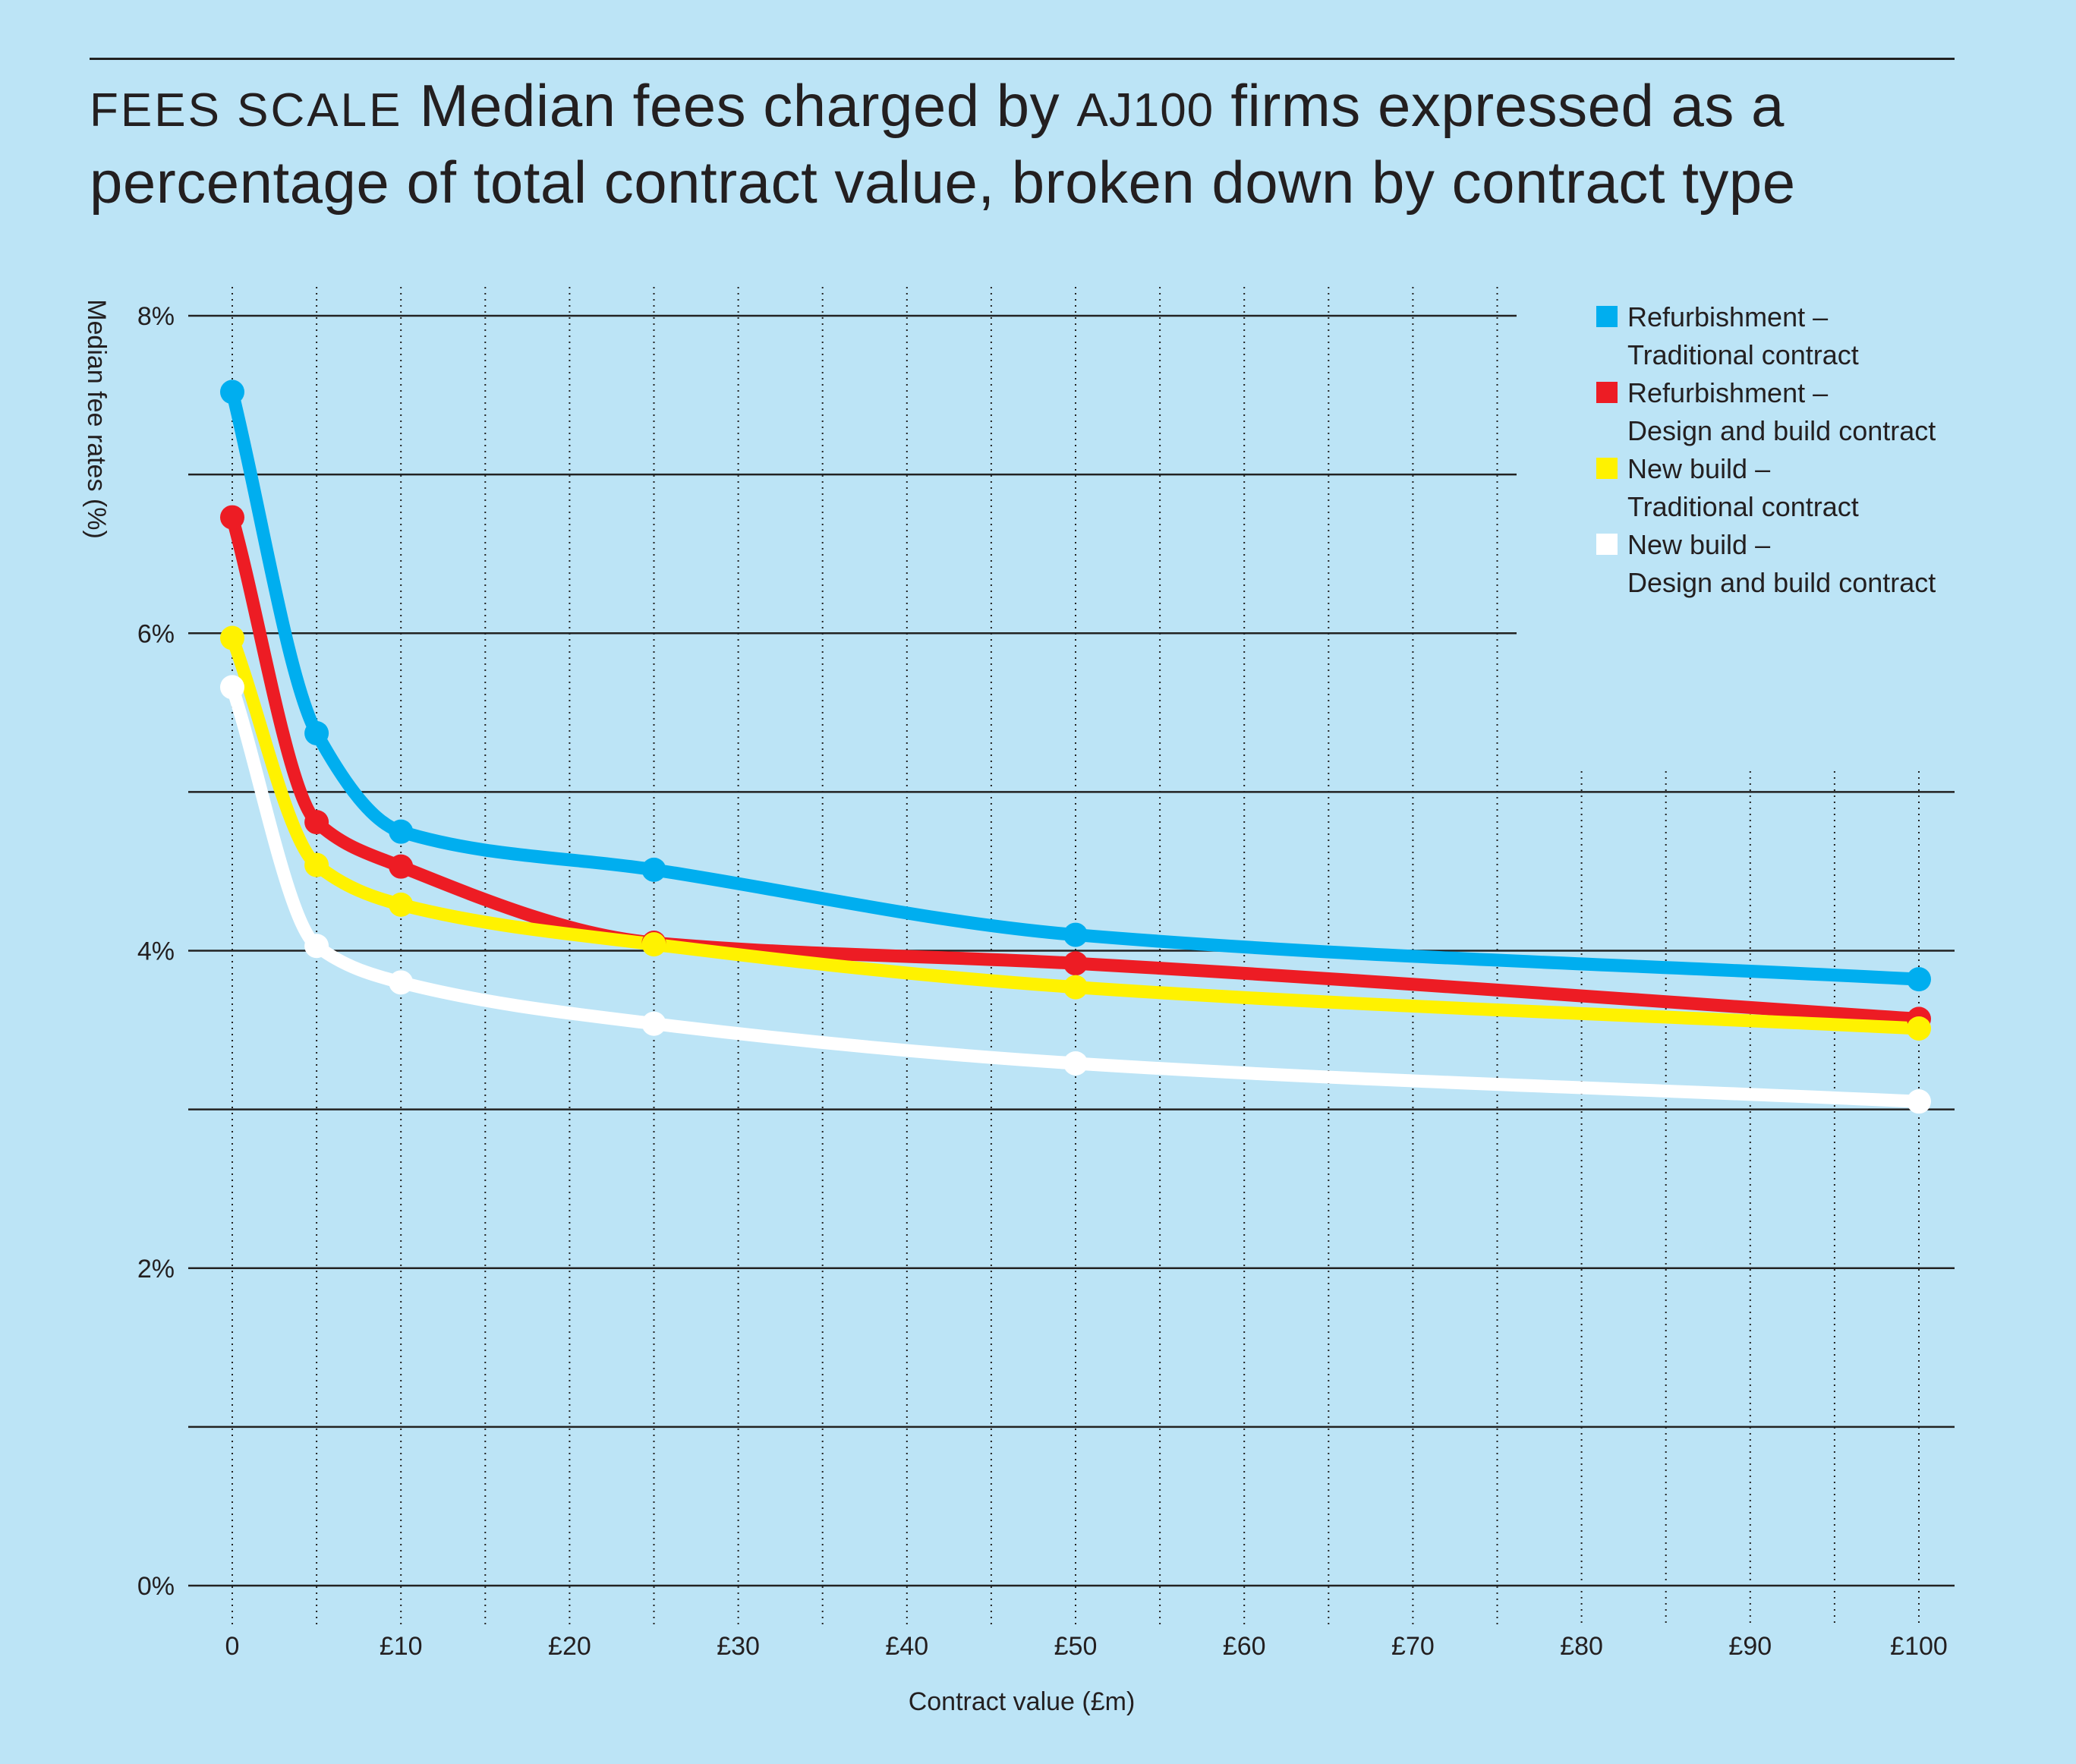 This screenshot has height=1764, width=2076. Describe the element at coordinates (1919, 1646) in the screenshot. I see `x-tick-label: £100` at that location.